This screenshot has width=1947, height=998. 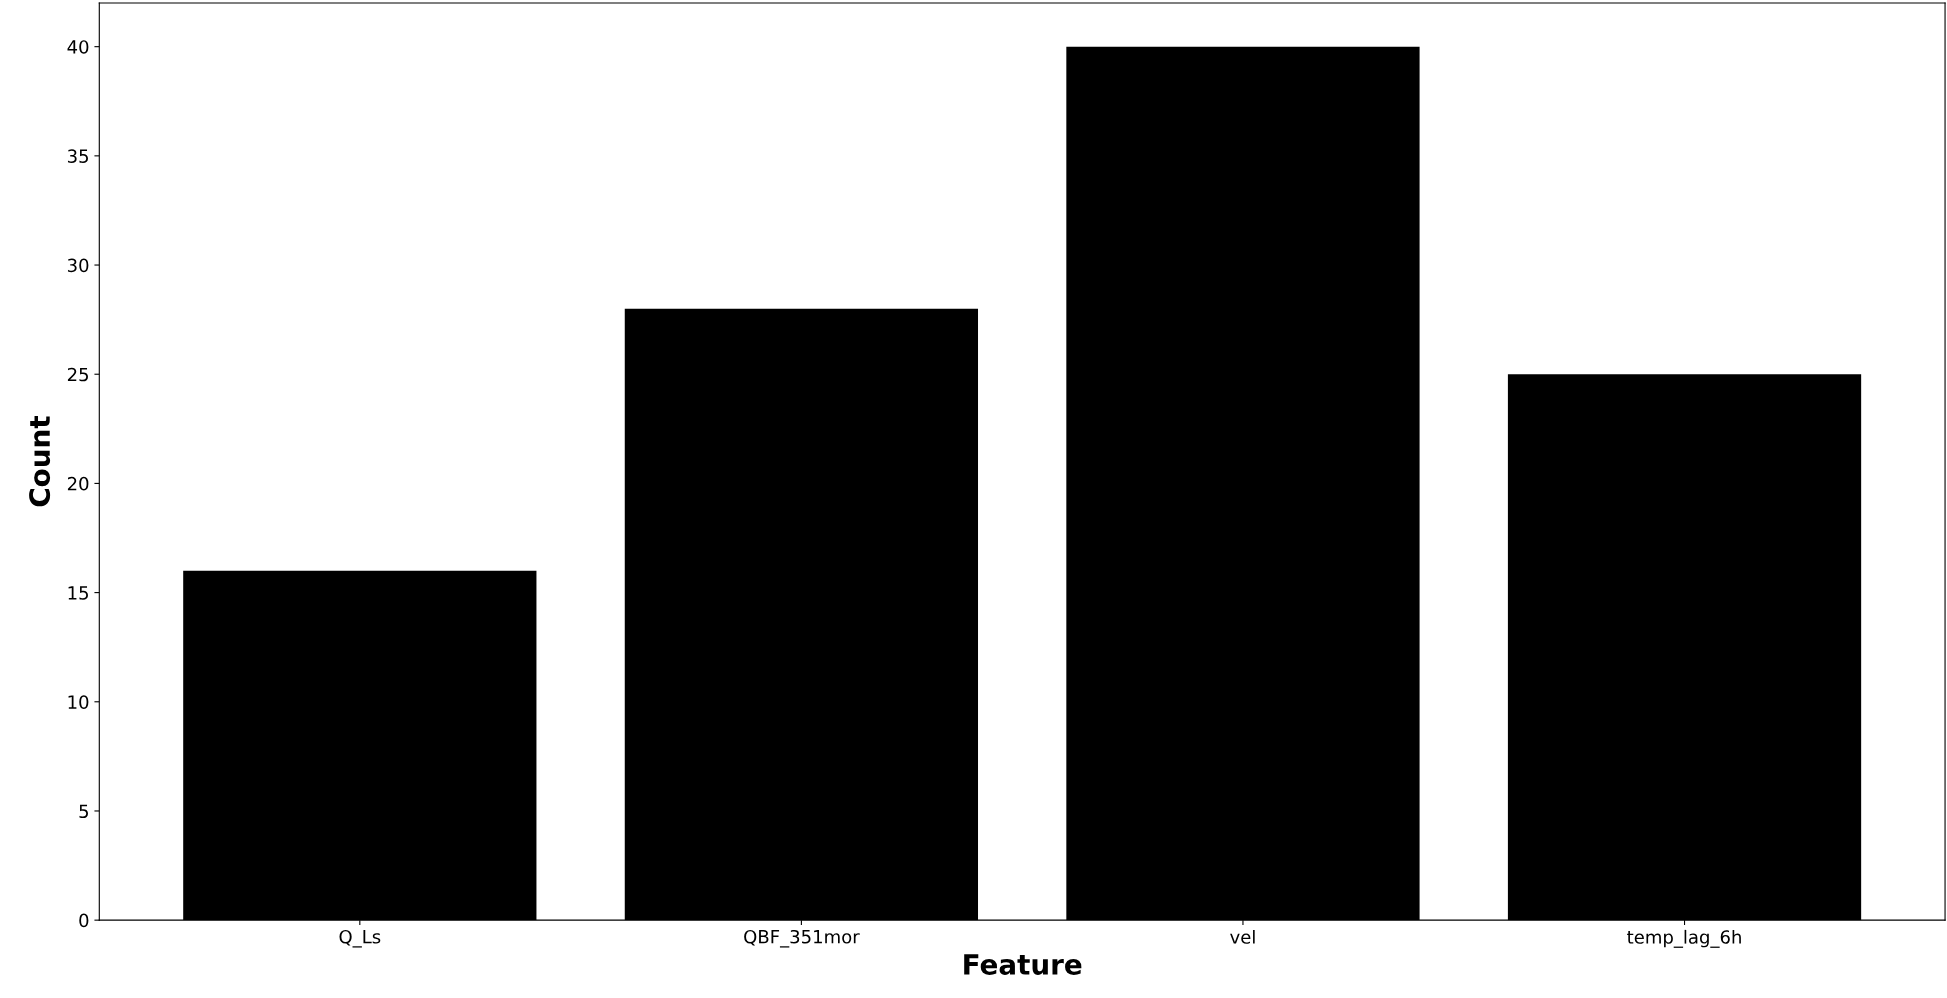 I want to click on y-tick-label: 10, so click(x=78, y=702).